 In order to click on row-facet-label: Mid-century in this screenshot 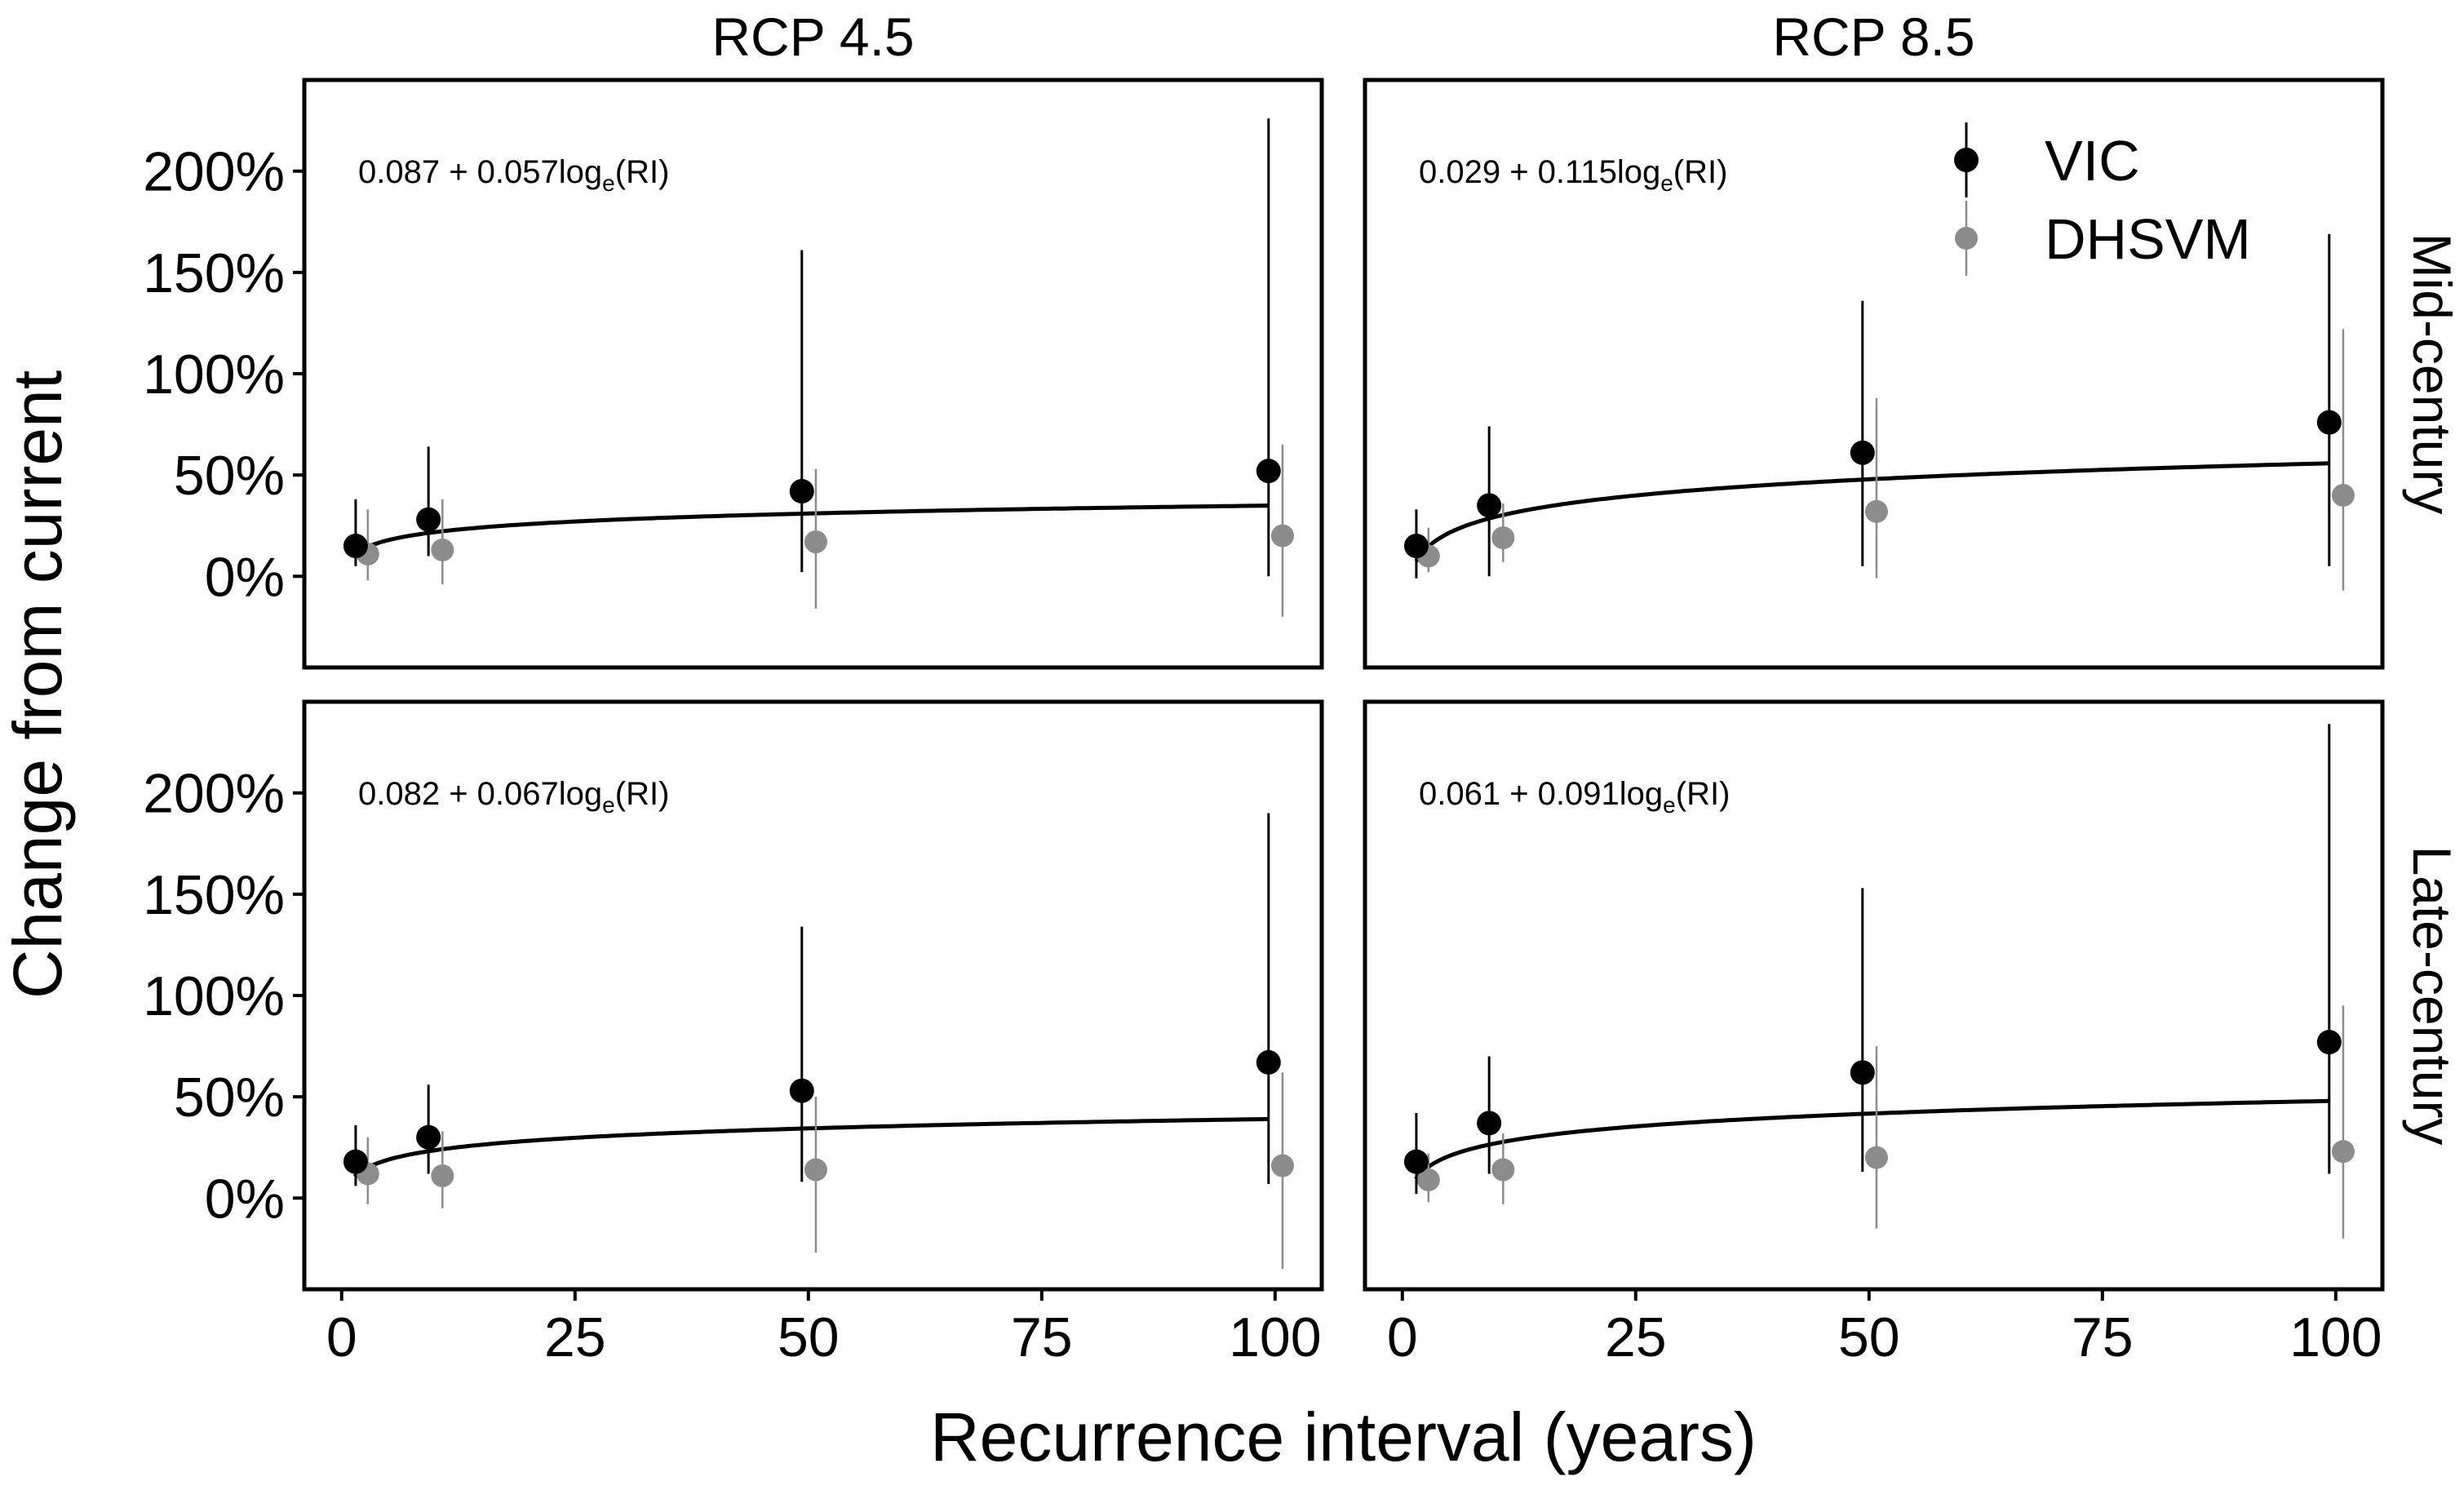, I will do `click(2432, 374)`.